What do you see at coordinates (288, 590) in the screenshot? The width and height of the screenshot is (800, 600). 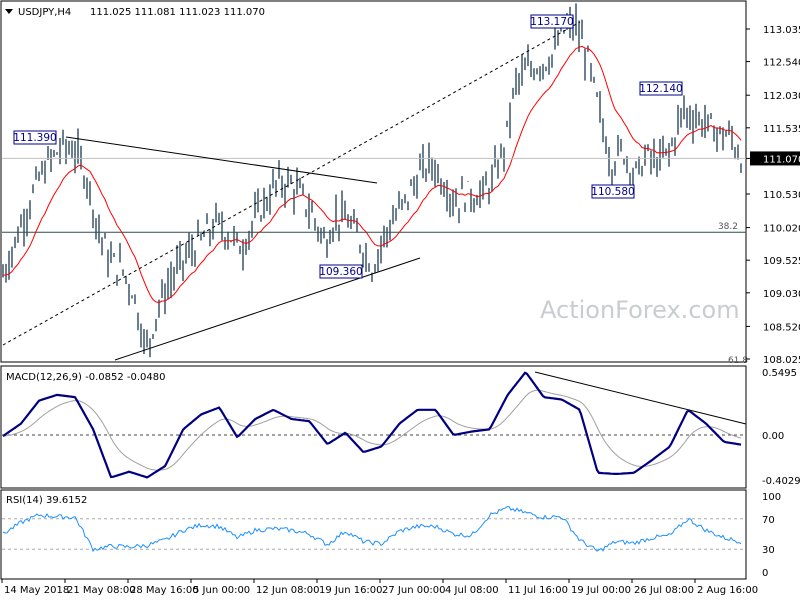 I see `x-tick-label: 12 Jun 08:00` at bounding box center [288, 590].